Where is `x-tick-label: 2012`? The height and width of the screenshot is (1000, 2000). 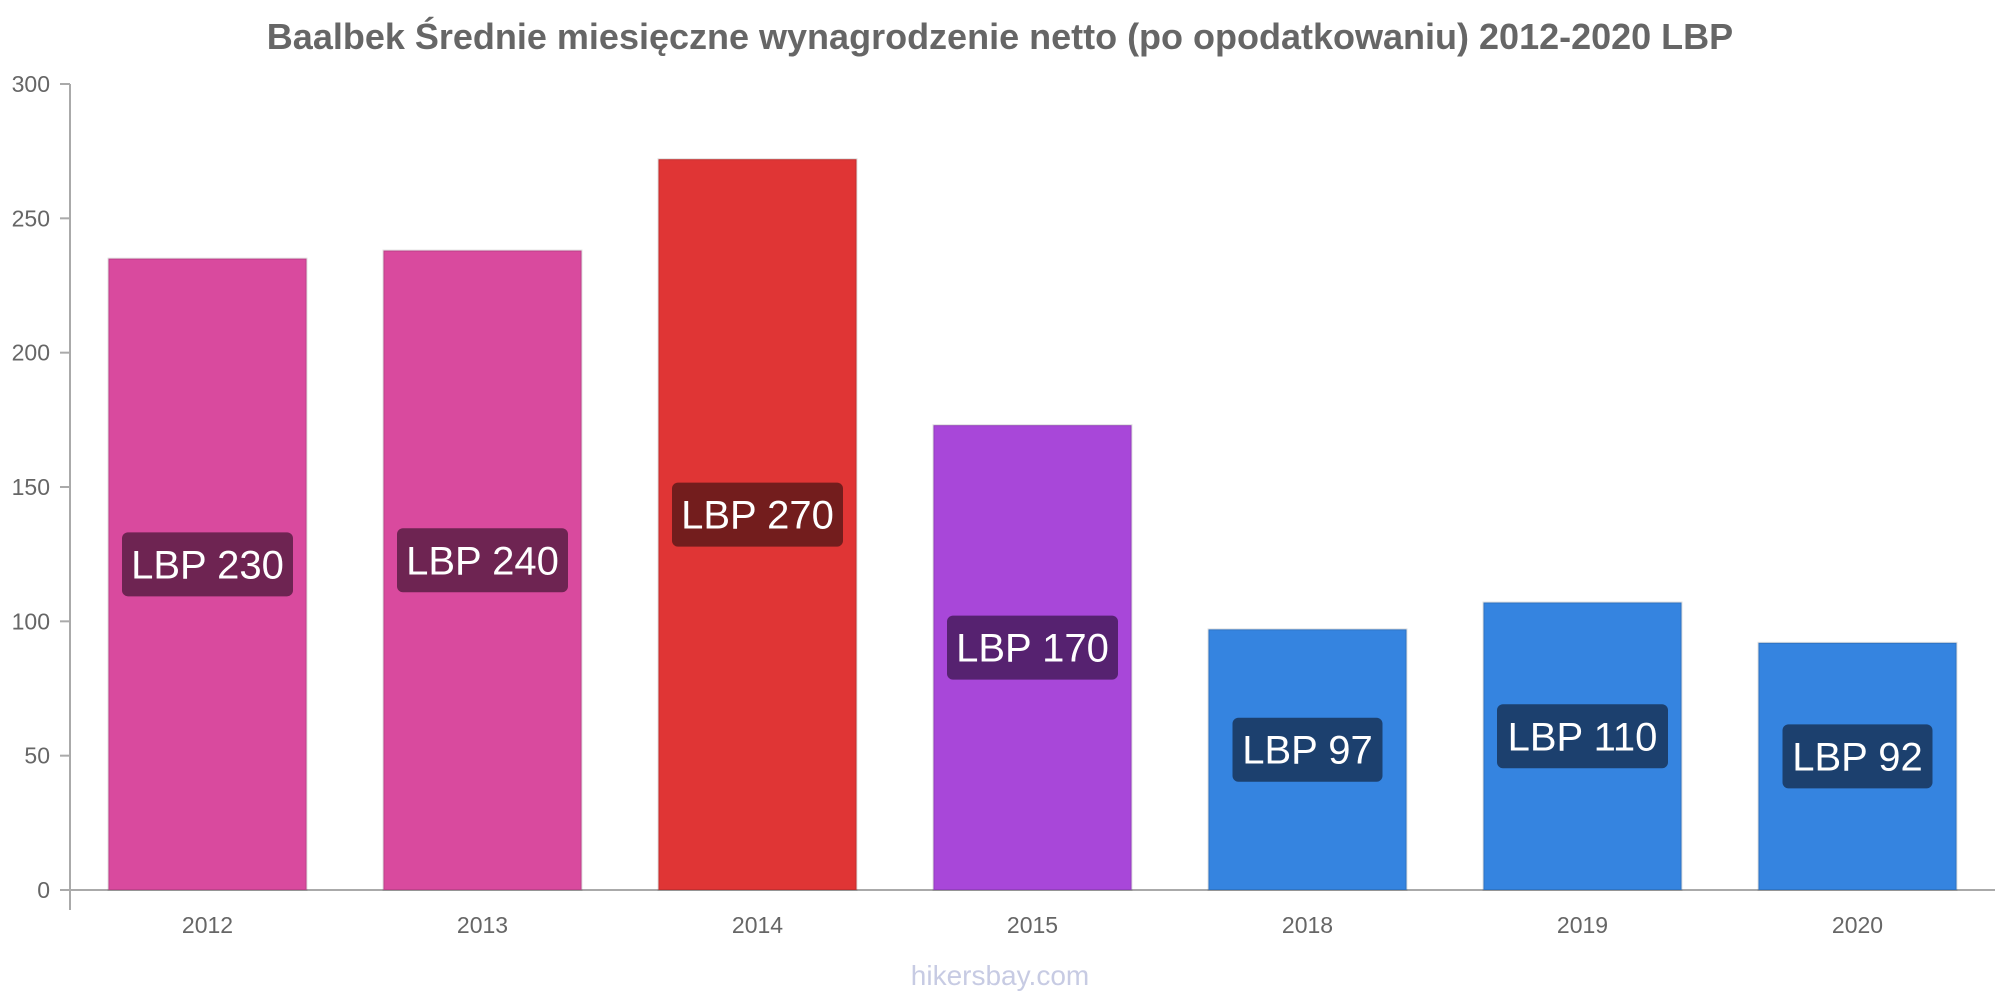 x-tick-label: 2012 is located at coordinates (207, 925).